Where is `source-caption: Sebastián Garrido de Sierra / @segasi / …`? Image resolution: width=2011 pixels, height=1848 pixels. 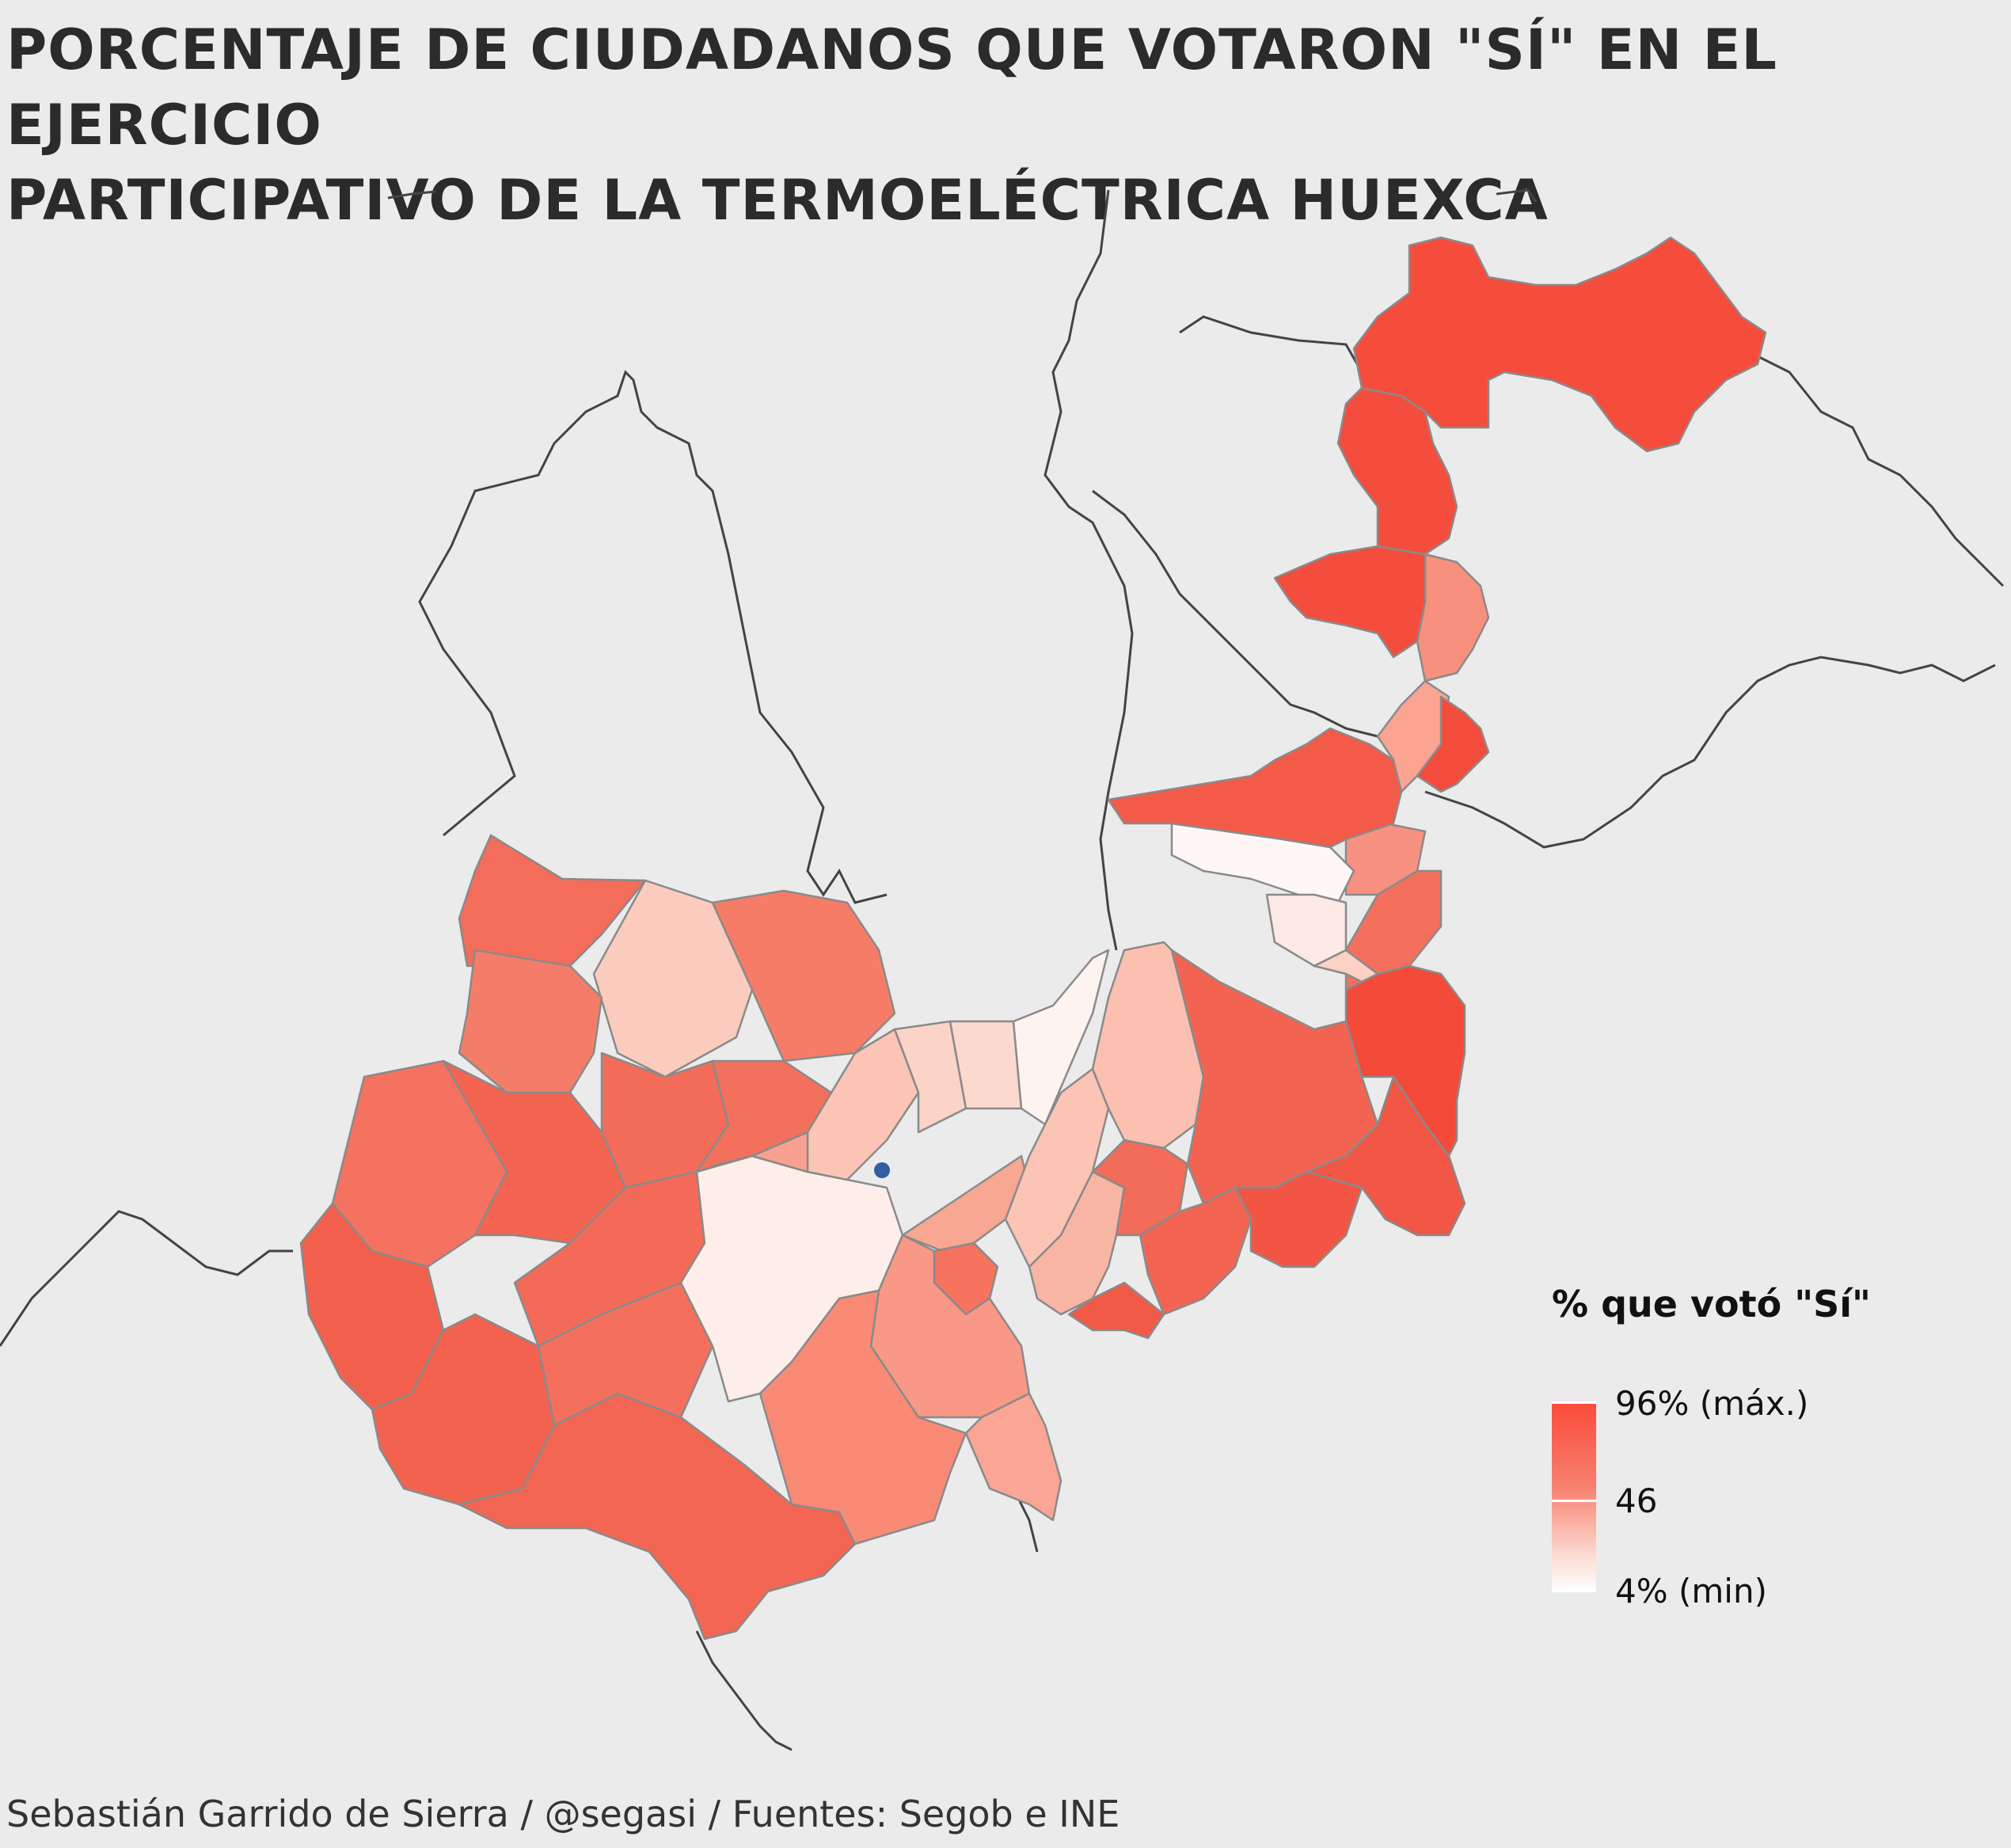 source-caption: Sebastián Garrido de Sierra / @segasi / … is located at coordinates (563, 1814).